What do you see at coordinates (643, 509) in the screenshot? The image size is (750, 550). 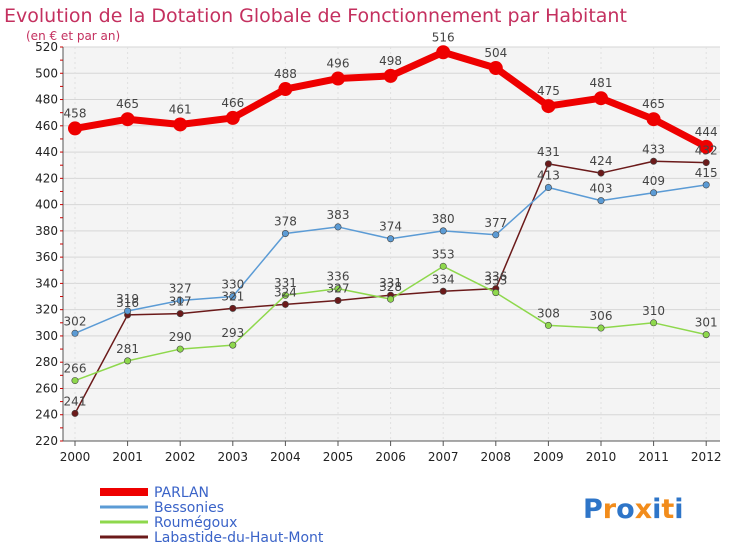 I see `proxiti-letter: x` at bounding box center [643, 509].